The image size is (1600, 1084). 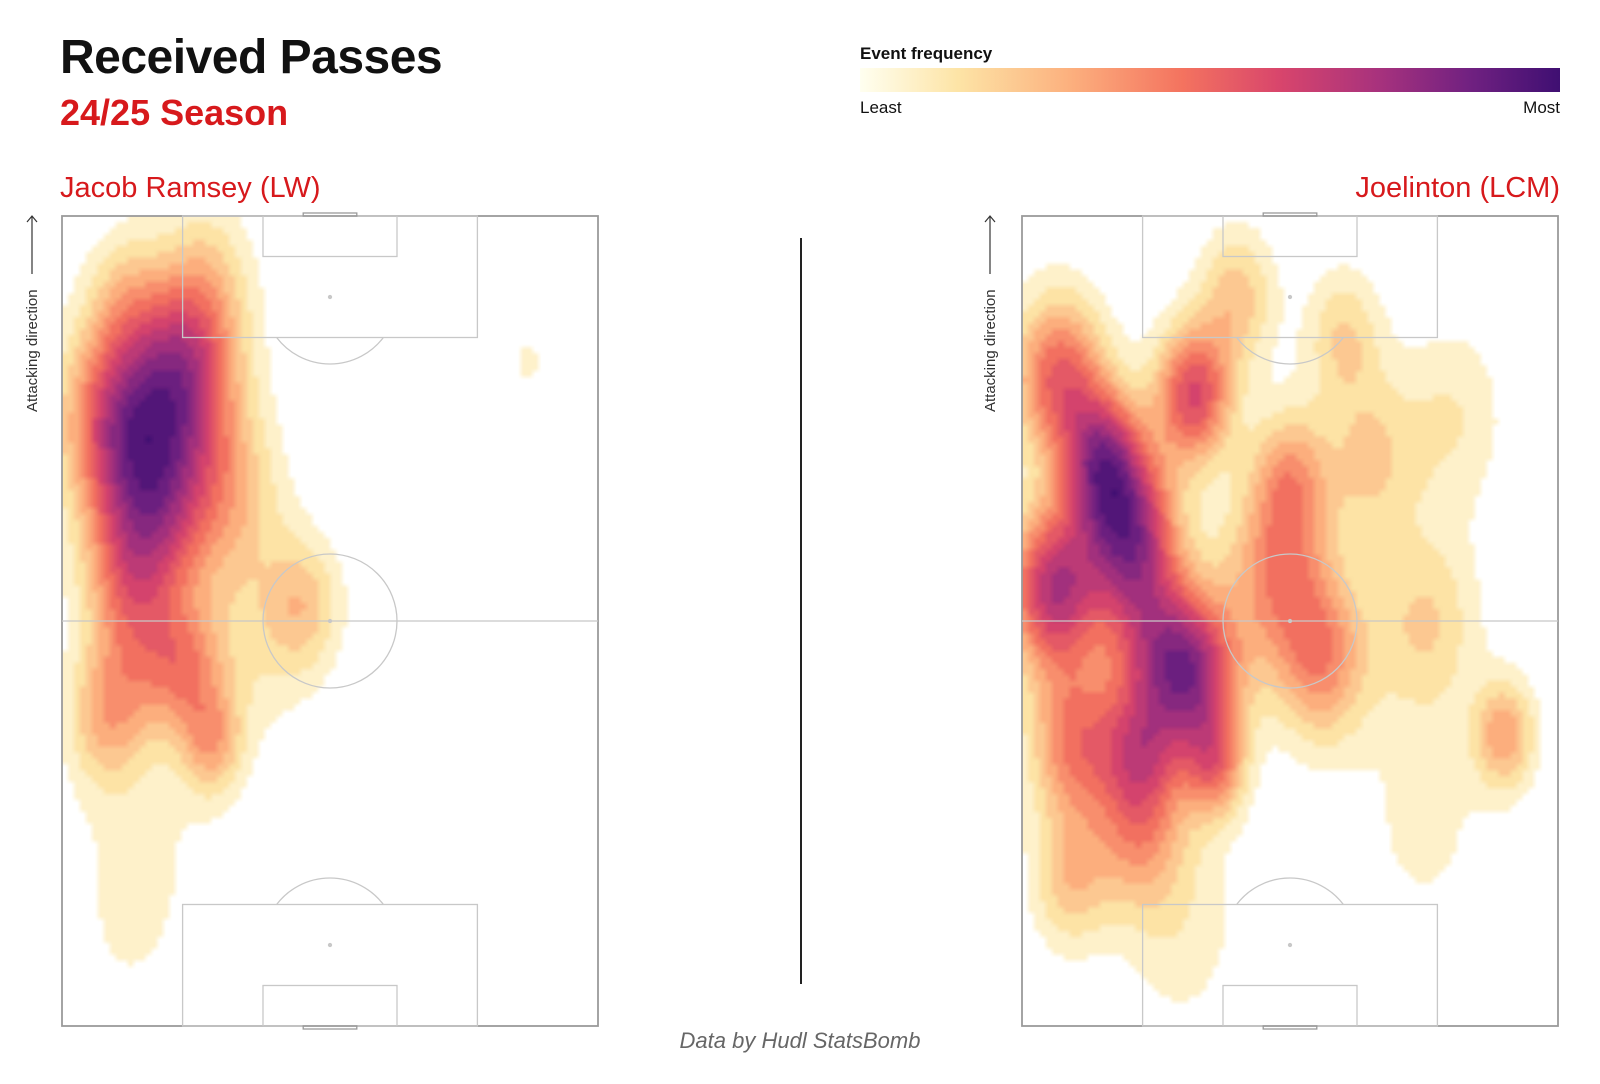 What do you see at coordinates (1541, 107) in the screenshot?
I see `legend-most-label: Most` at bounding box center [1541, 107].